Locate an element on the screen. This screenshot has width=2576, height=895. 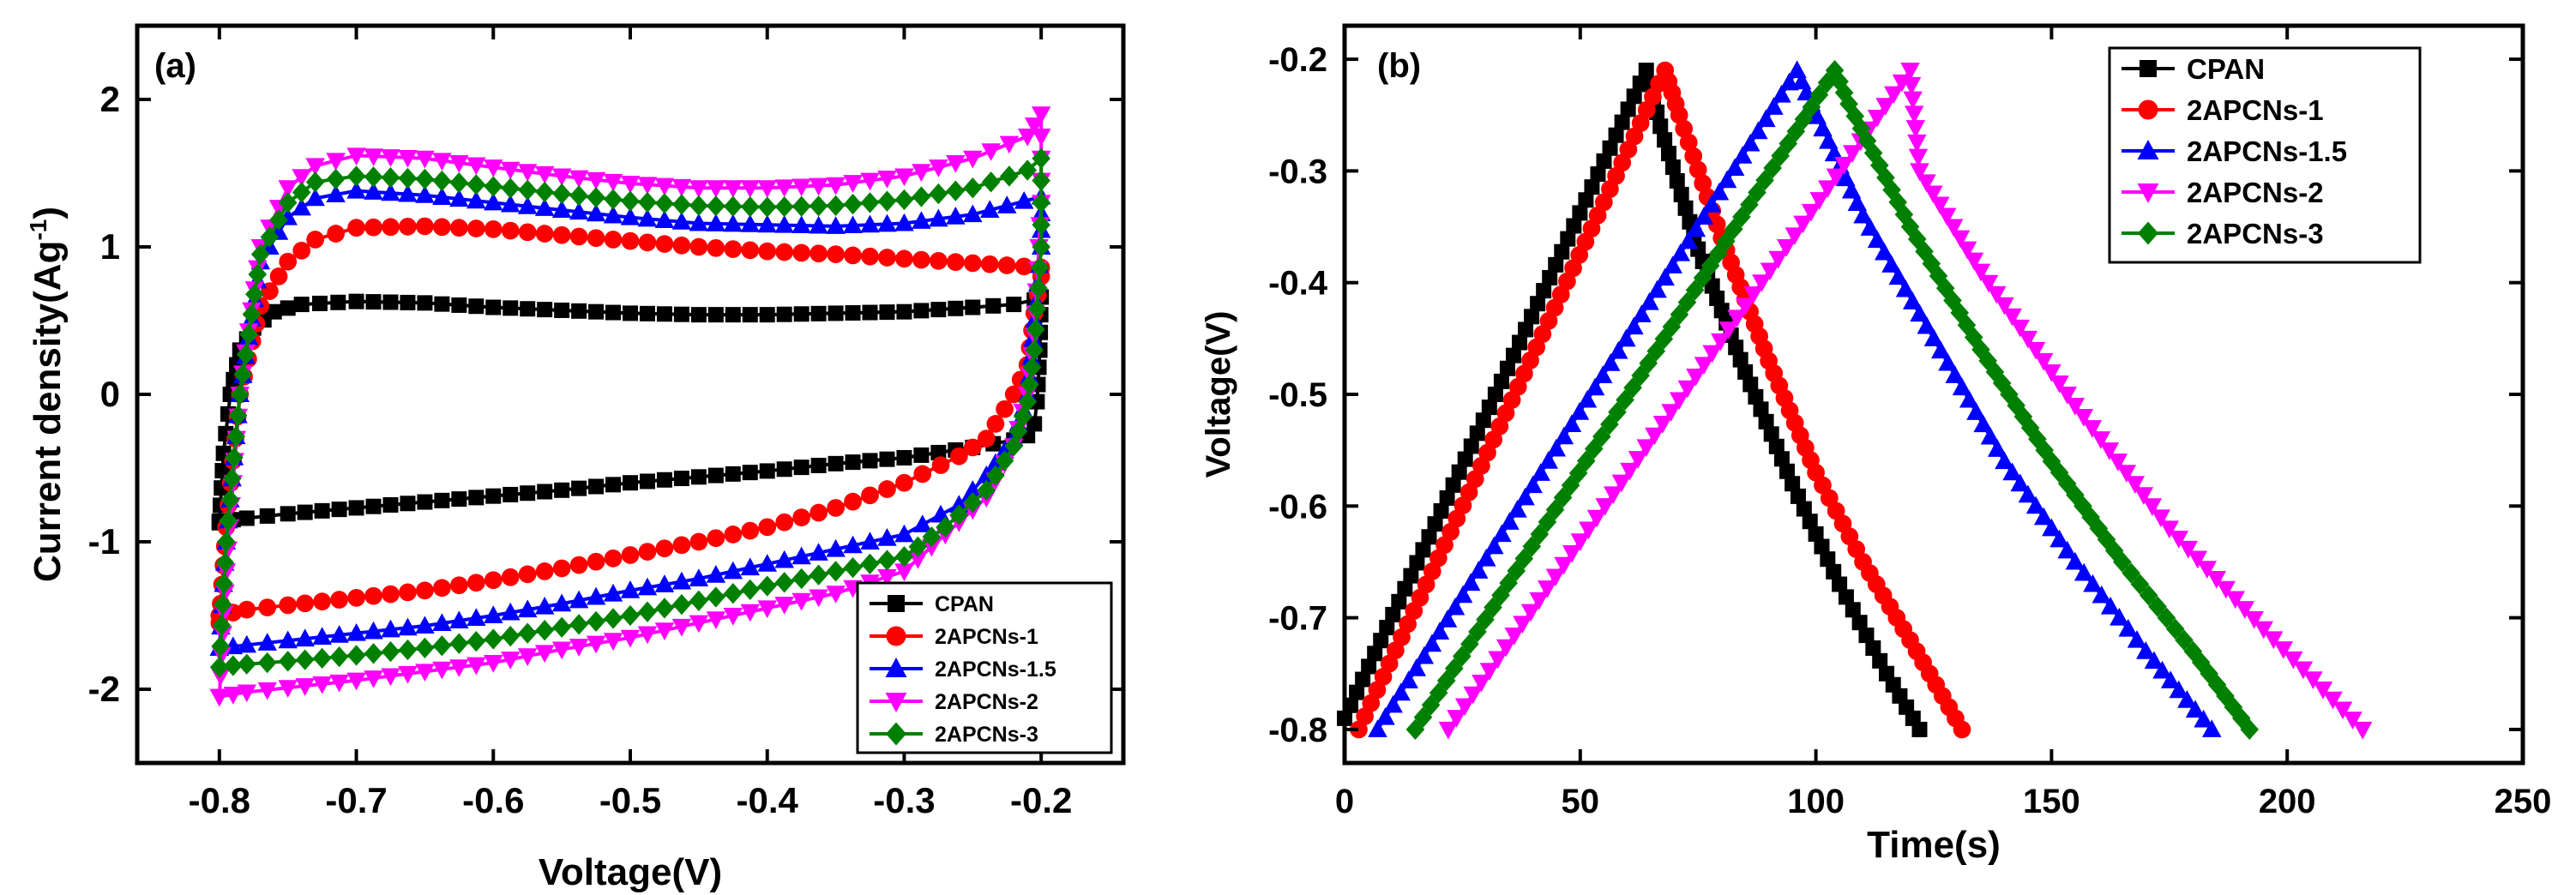
panel-a-x-tick-label: -0.6 is located at coordinates (493, 800).